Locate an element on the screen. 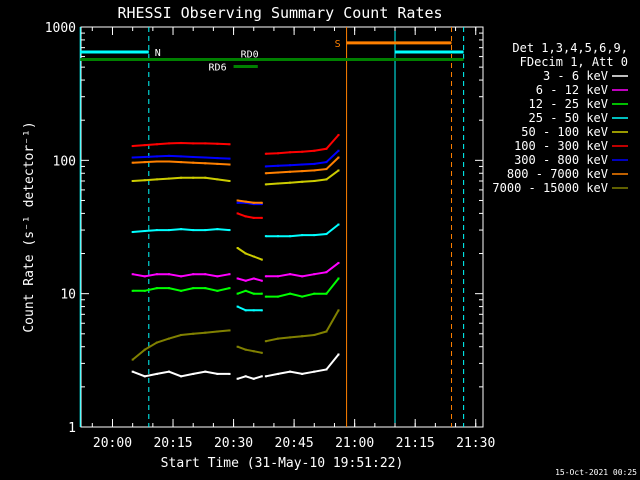 The width and height of the screenshot is (640, 480). legend-label: 6 - 12 keV is located at coordinates (572, 90).